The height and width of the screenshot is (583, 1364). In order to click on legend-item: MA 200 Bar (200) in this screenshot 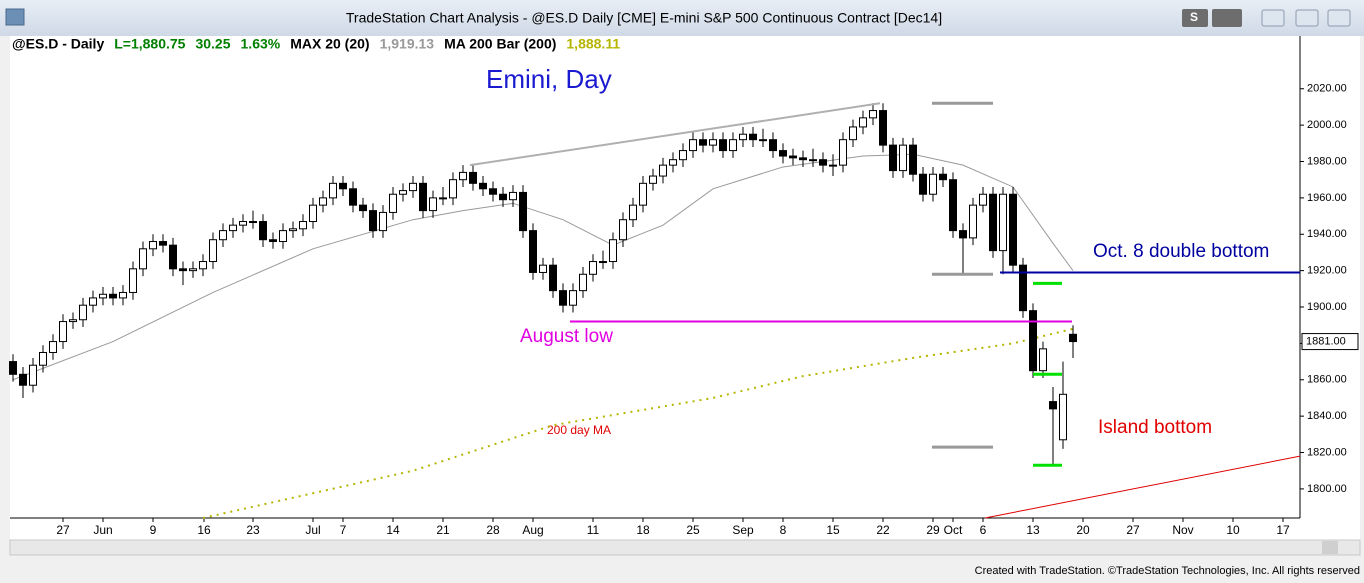, I will do `click(500, 44)`.